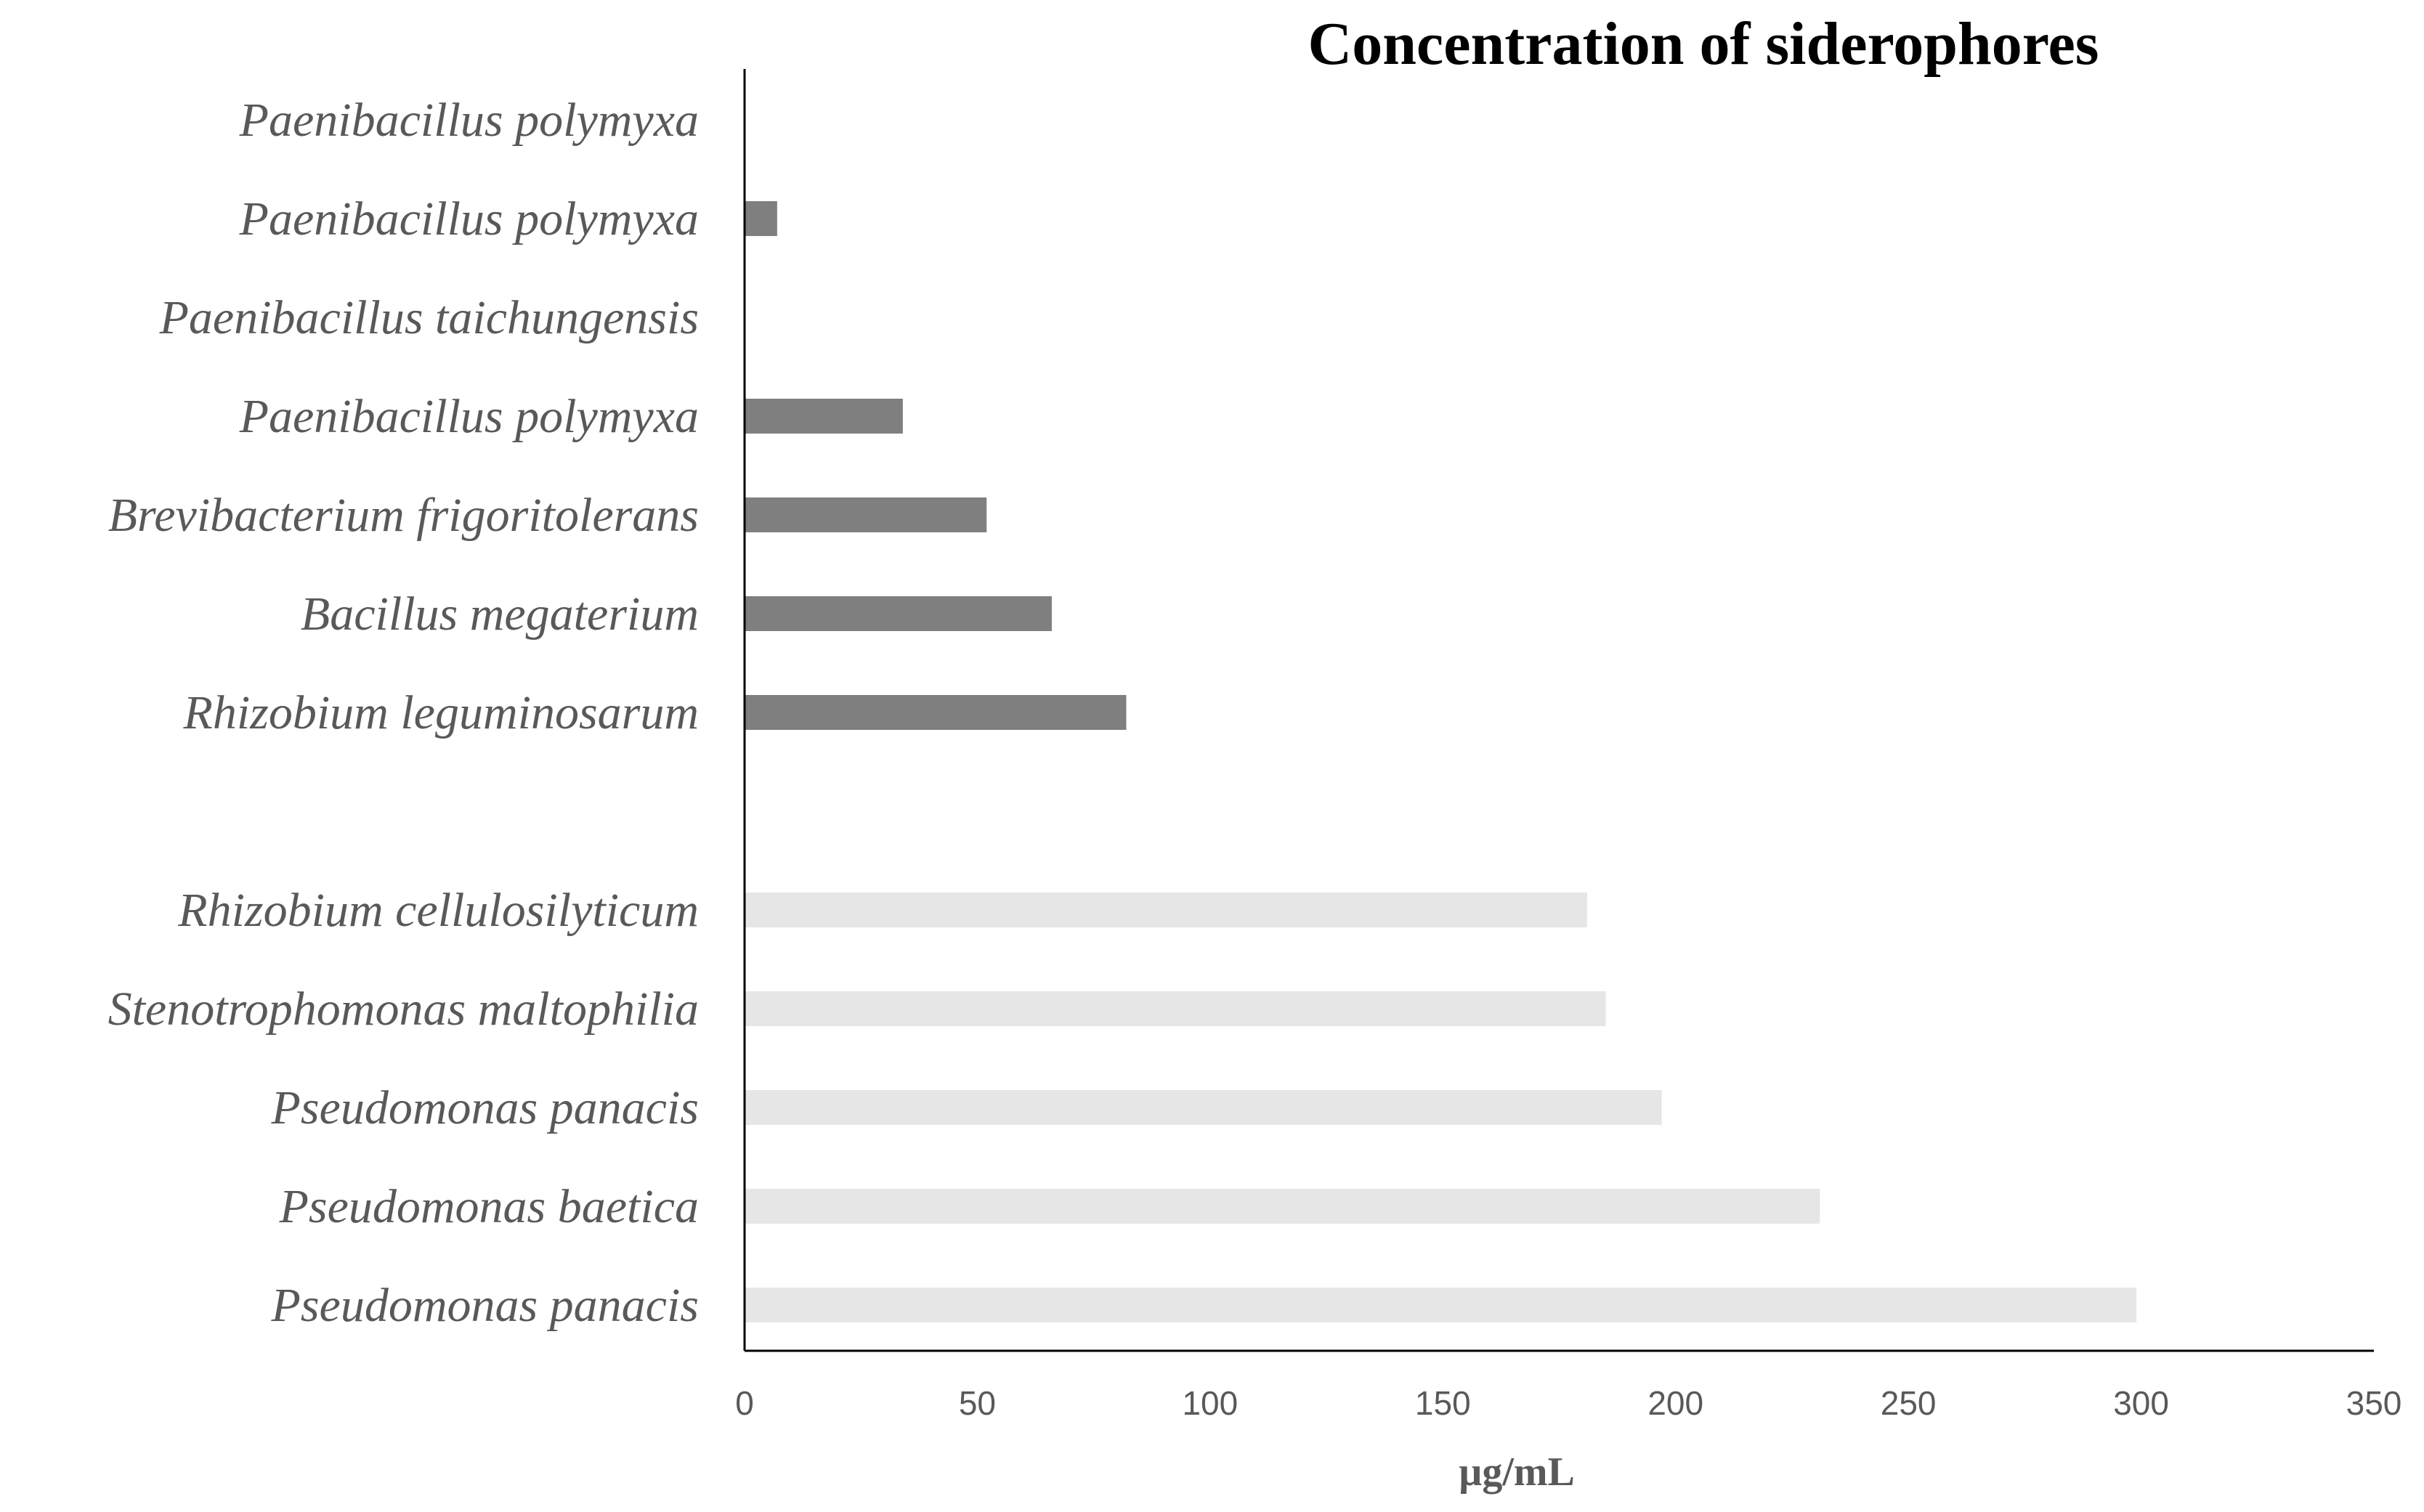  I want to click on x-axis-title: µg/mL, so click(1517, 1472).